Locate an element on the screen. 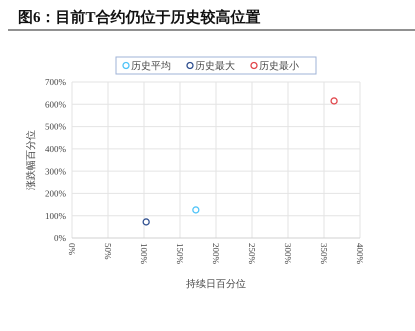 Image resolution: width=415 pixels, height=331 pixels. x-tick-label: 0% is located at coordinates (71, 249).